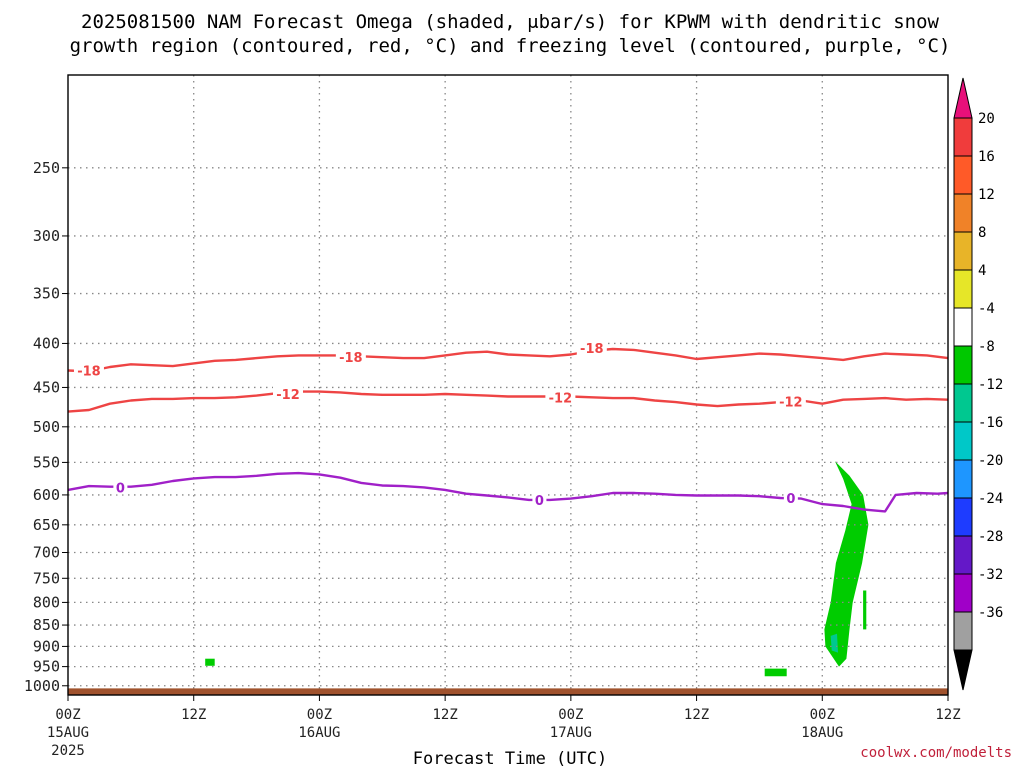 The image size is (1024, 768). I want to click on contour-label-1-1: -12, so click(561, 398).